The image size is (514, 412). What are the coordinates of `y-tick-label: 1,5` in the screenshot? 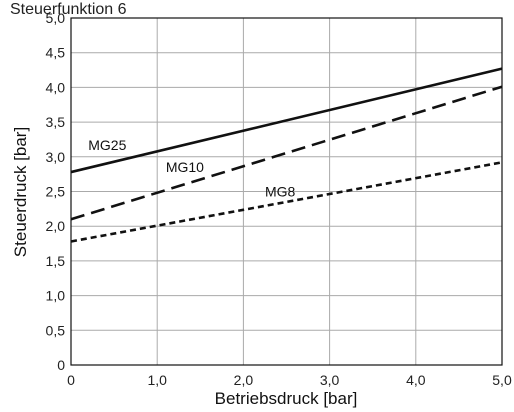 It's located at (56, 261).